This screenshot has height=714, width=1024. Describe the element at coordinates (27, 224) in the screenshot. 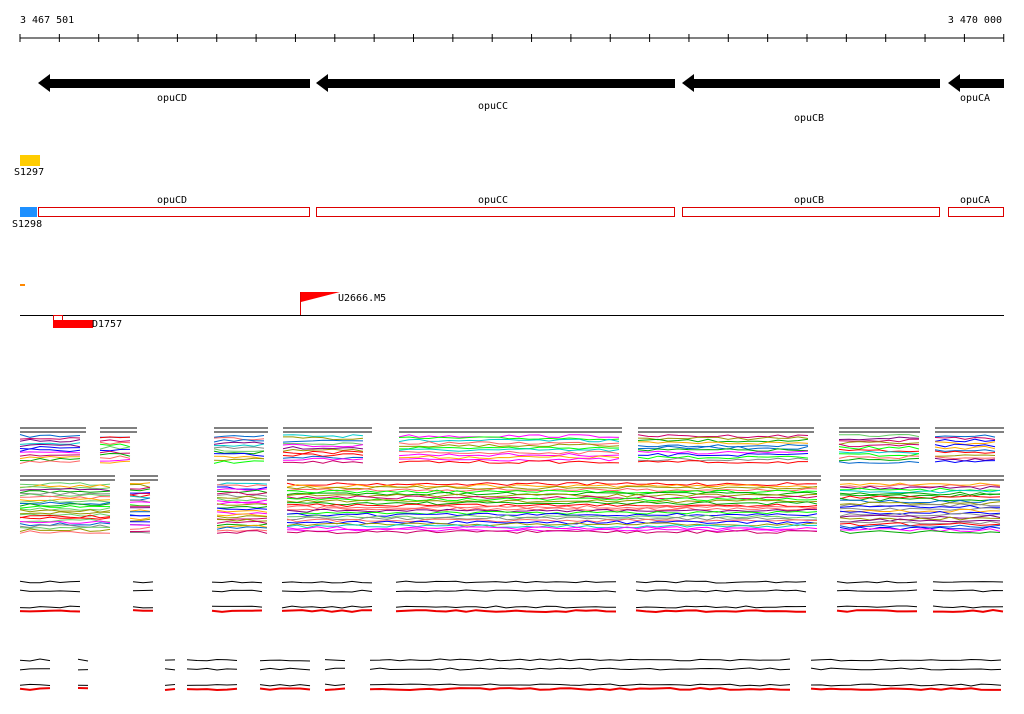

I see `feature-label: S1298` at that location.